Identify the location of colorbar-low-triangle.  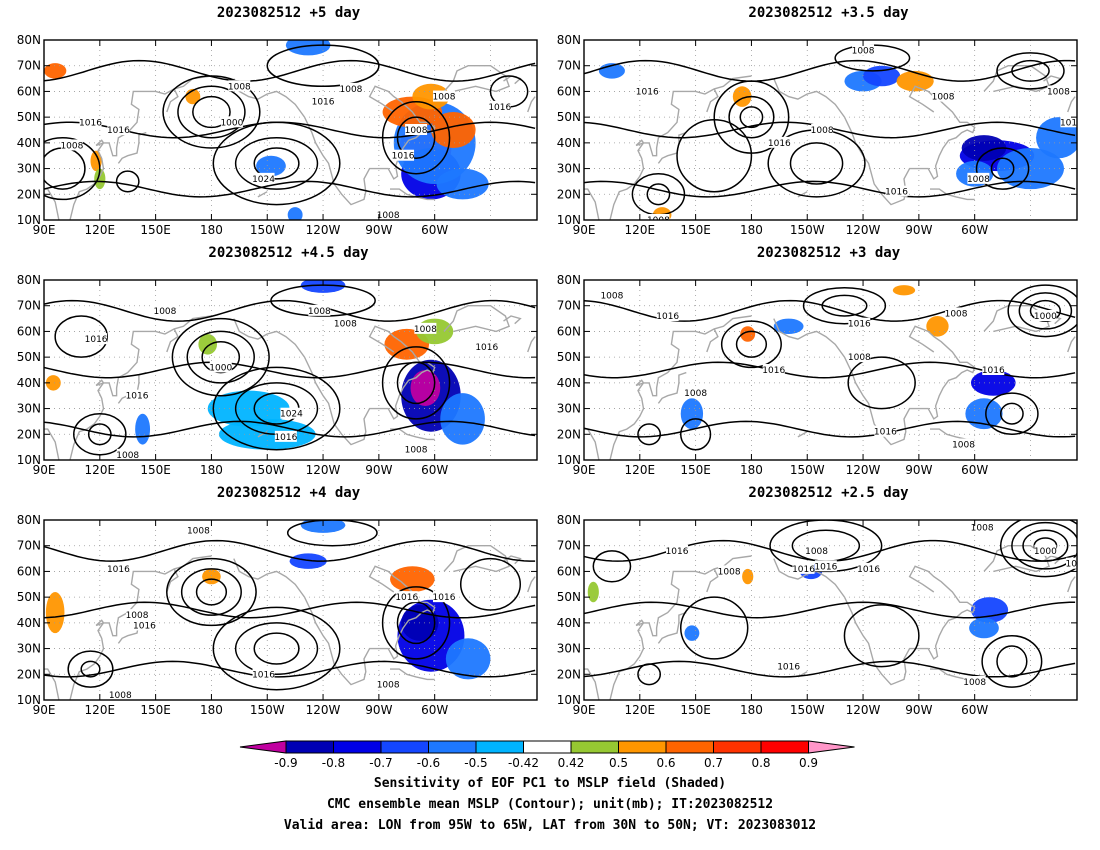
(263, 747).